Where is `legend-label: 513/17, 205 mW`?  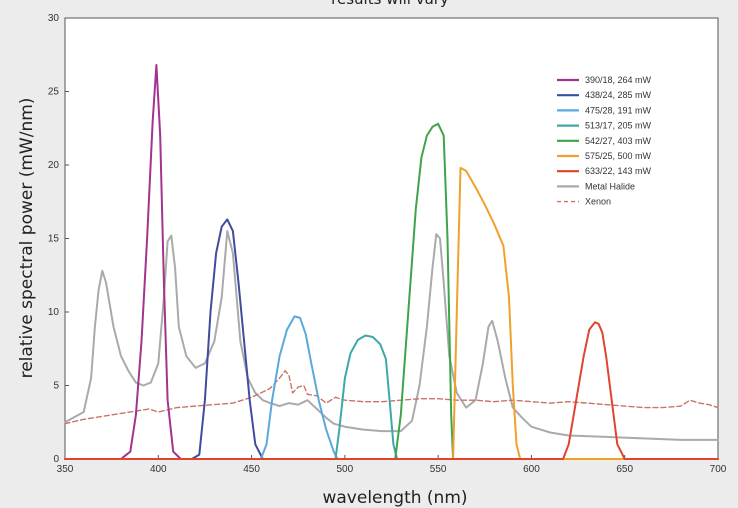 legend-label: 513/17, 205 mW is located at coordinates (618, 126).